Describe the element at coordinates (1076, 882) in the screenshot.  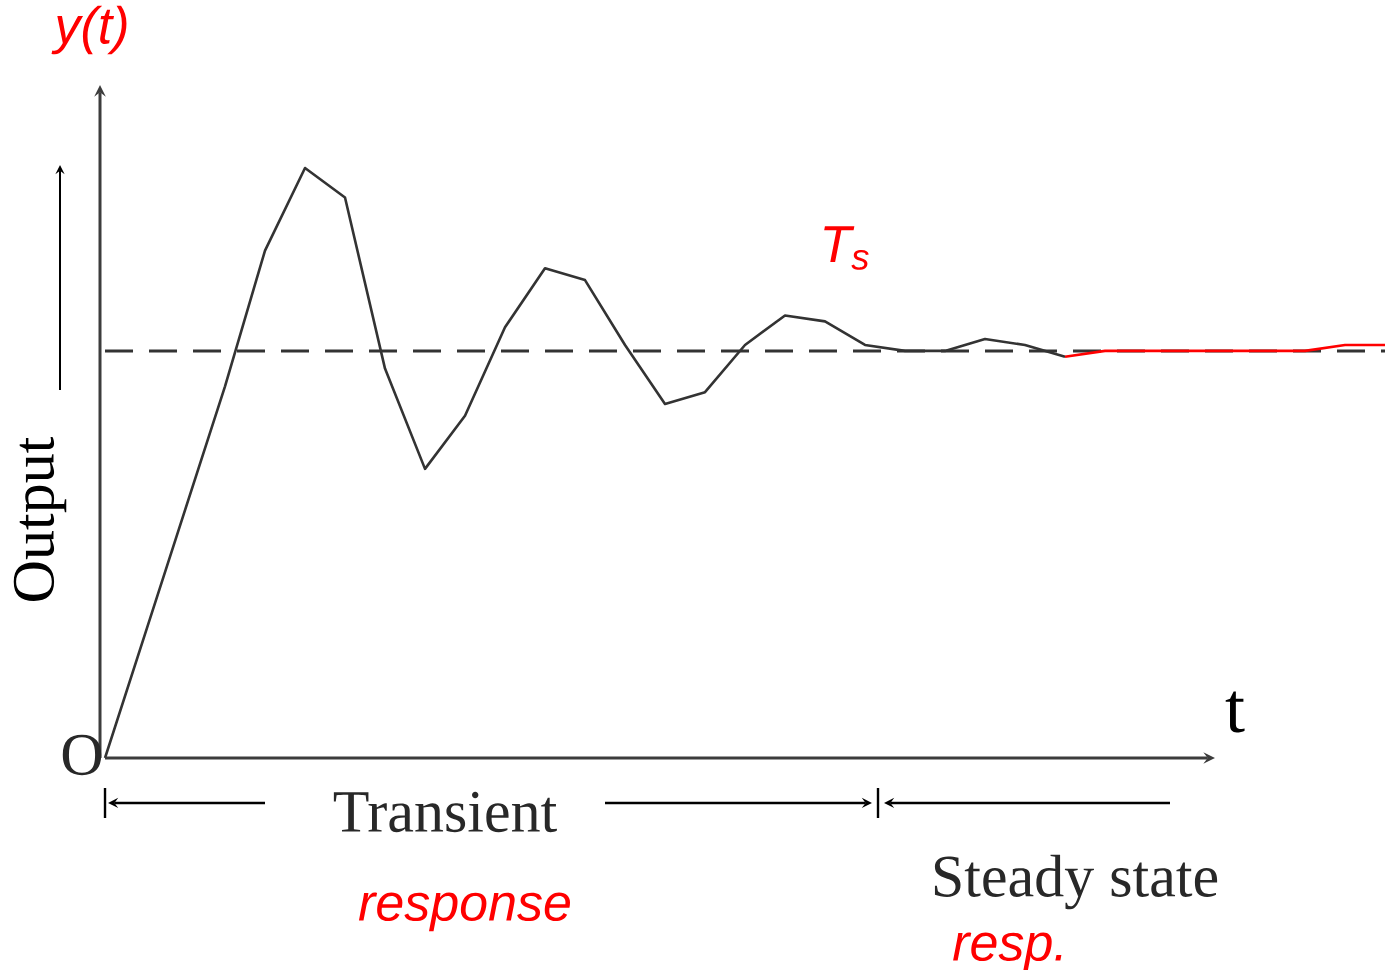
I see `text: Steady state` at that location.